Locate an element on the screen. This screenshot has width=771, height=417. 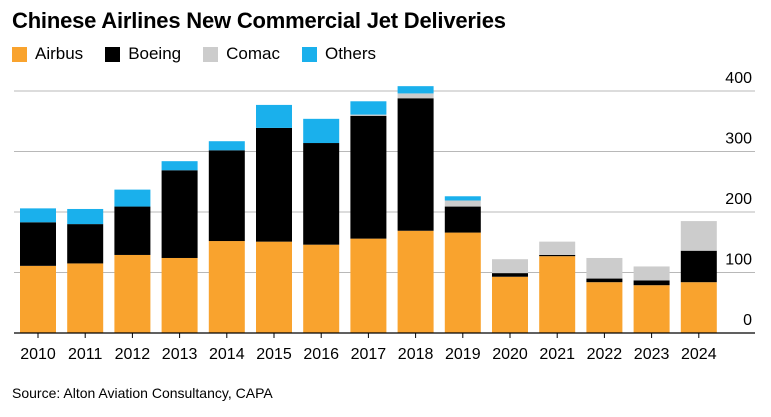
legend-label-others: Others is located at coordinates (350, 53).